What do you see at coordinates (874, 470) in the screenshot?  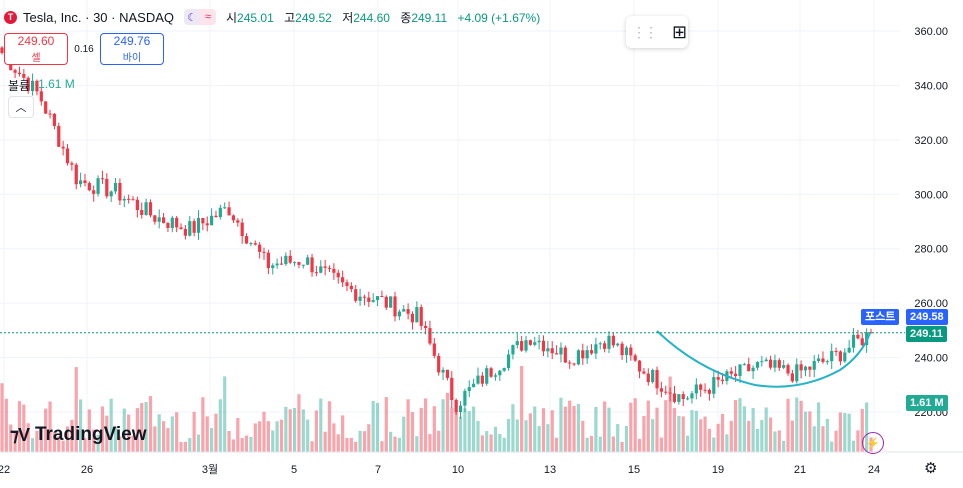 I see `x-tick-label: 24` at bounding box center [874, 470].